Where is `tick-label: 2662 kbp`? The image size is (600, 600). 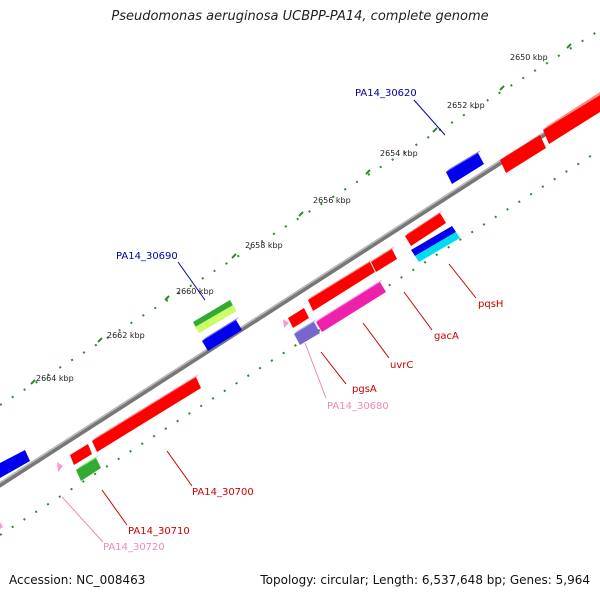 tick-label: 2662 kbp is located at coordinates (126, 335).